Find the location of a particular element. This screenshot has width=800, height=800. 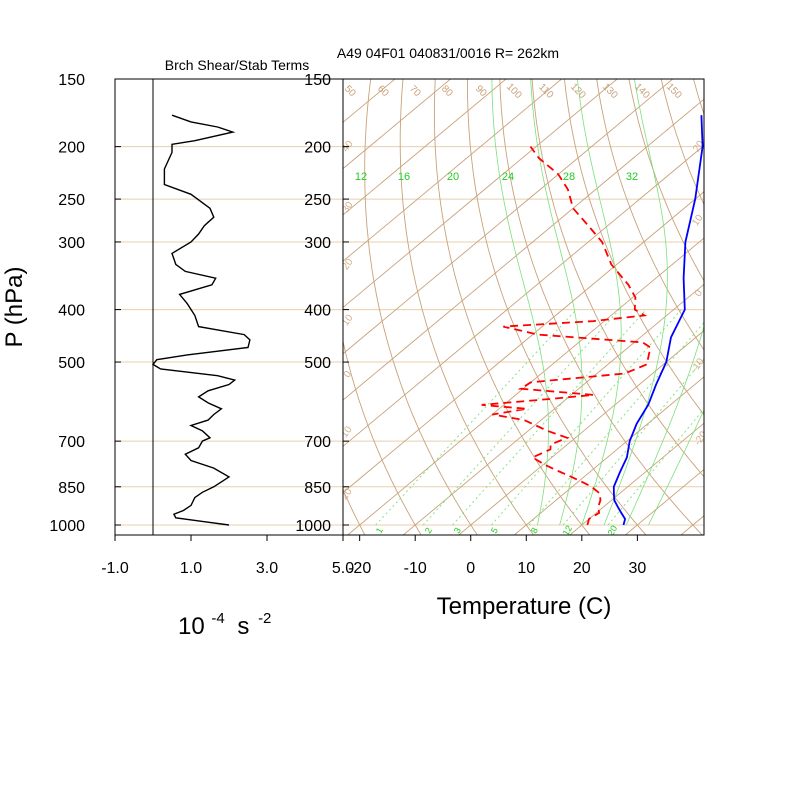

skewt-title: A49 04F01 040831/0016 R= 262km is located at coordinates (448, 53).